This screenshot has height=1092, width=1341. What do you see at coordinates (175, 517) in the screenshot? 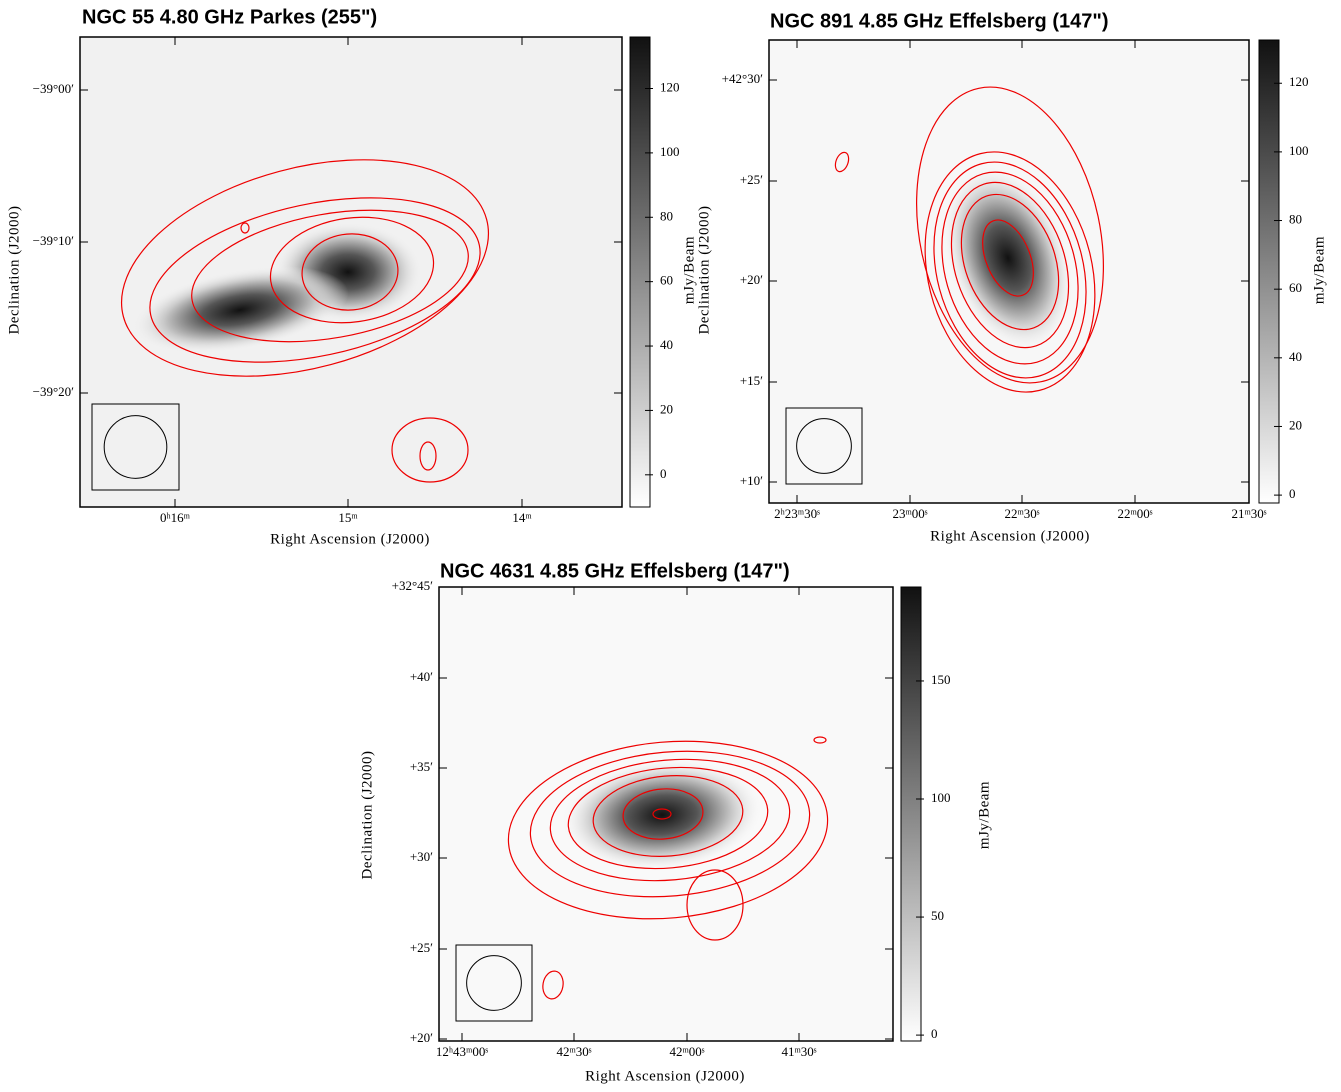
I see `x-tick-label: 0ʰ16ᵐ` at bounding box center [175, 517].